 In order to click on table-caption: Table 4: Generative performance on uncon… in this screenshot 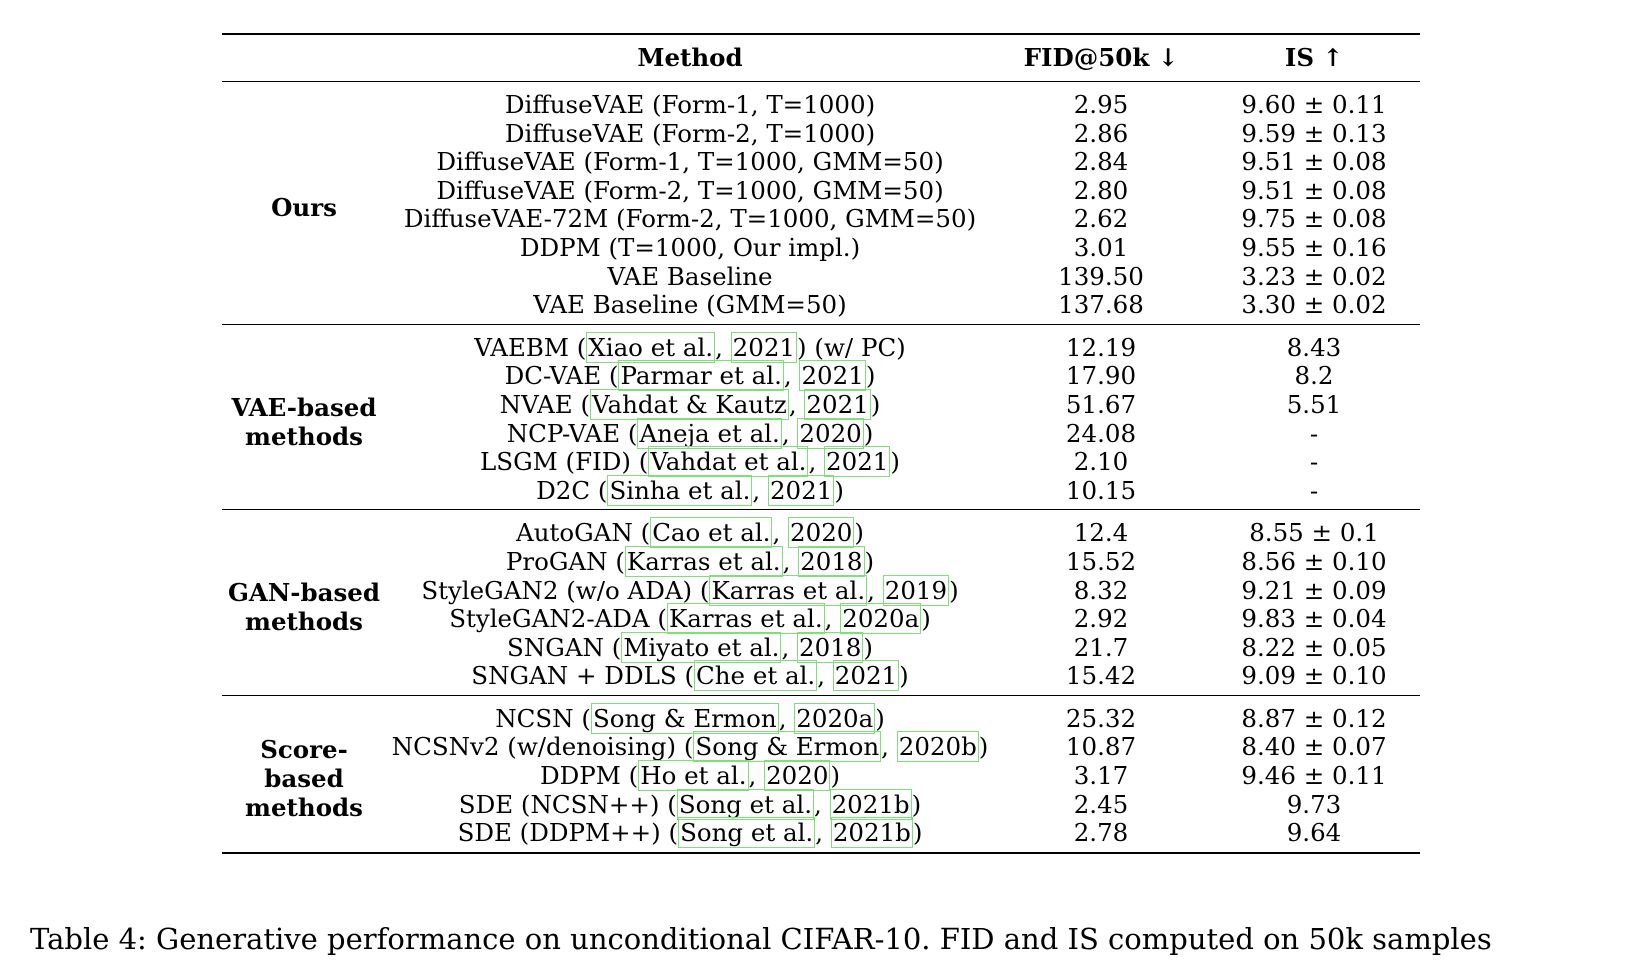, I will do `click(761, 939)`.